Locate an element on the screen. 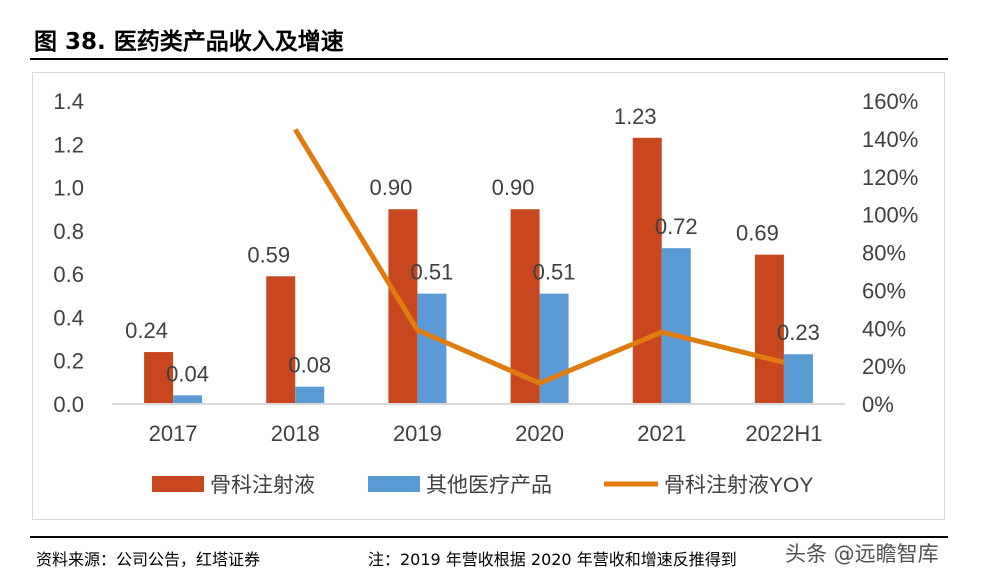 The width and height of the screenshot is (983, 577). note-text: 注：2019 年营收根据 2020 年营收和增速反推得到 is located at coordinates (552, 559).